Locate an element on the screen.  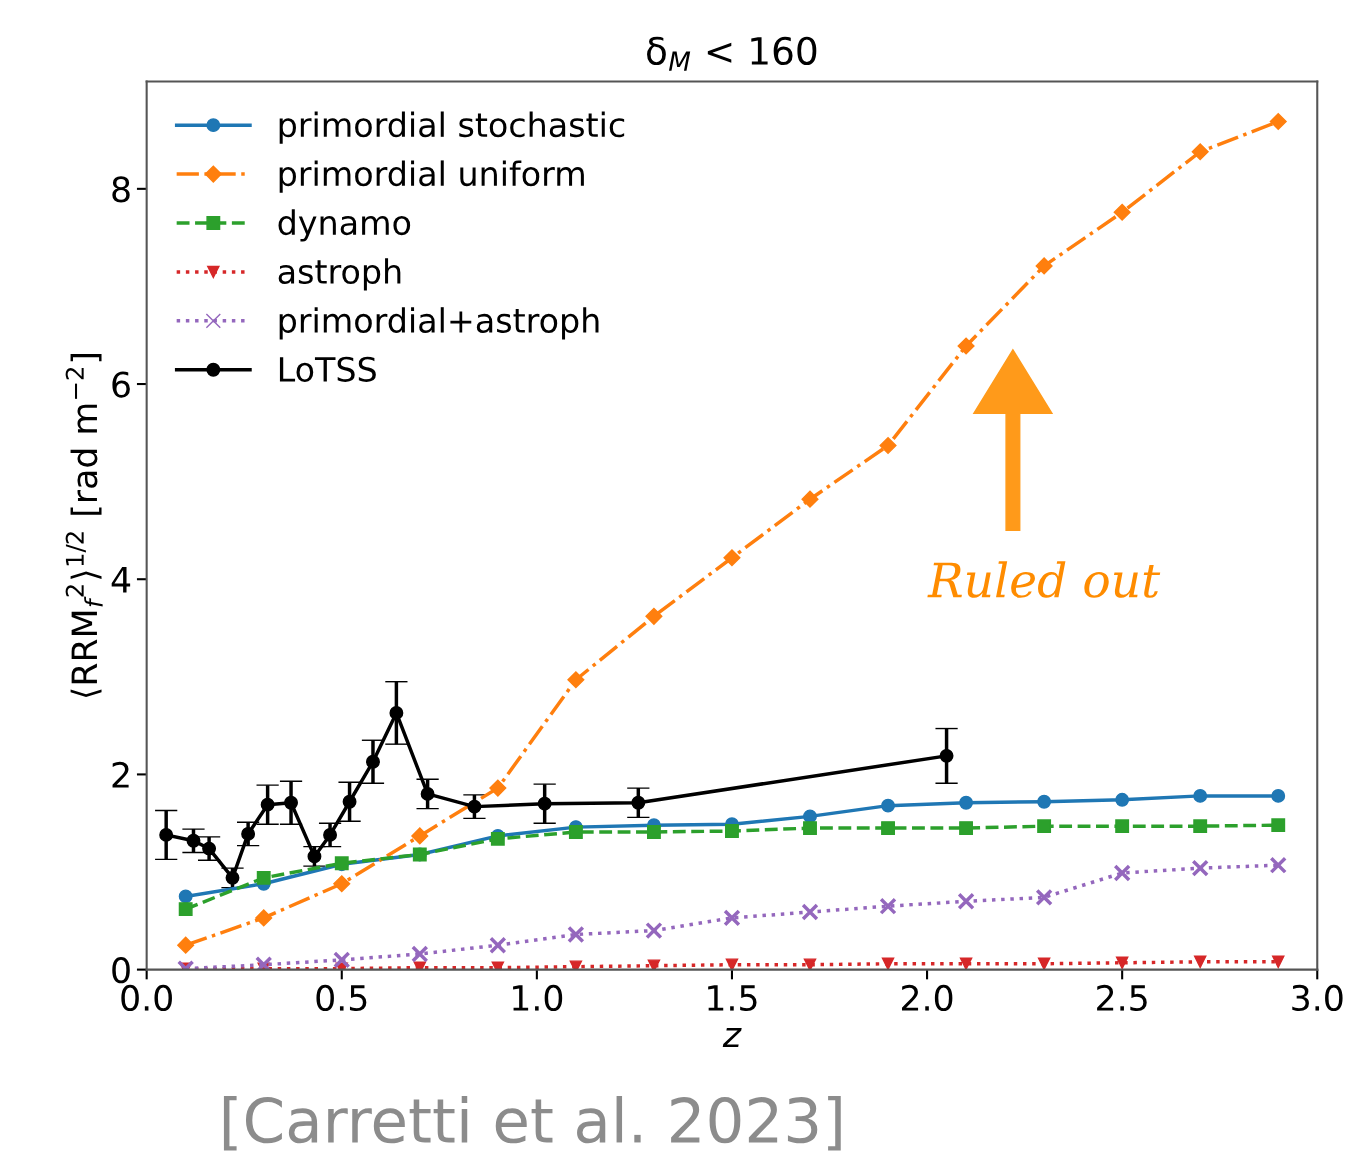
x-tick-label: 3.0 is located at coordinates (1317, 998).